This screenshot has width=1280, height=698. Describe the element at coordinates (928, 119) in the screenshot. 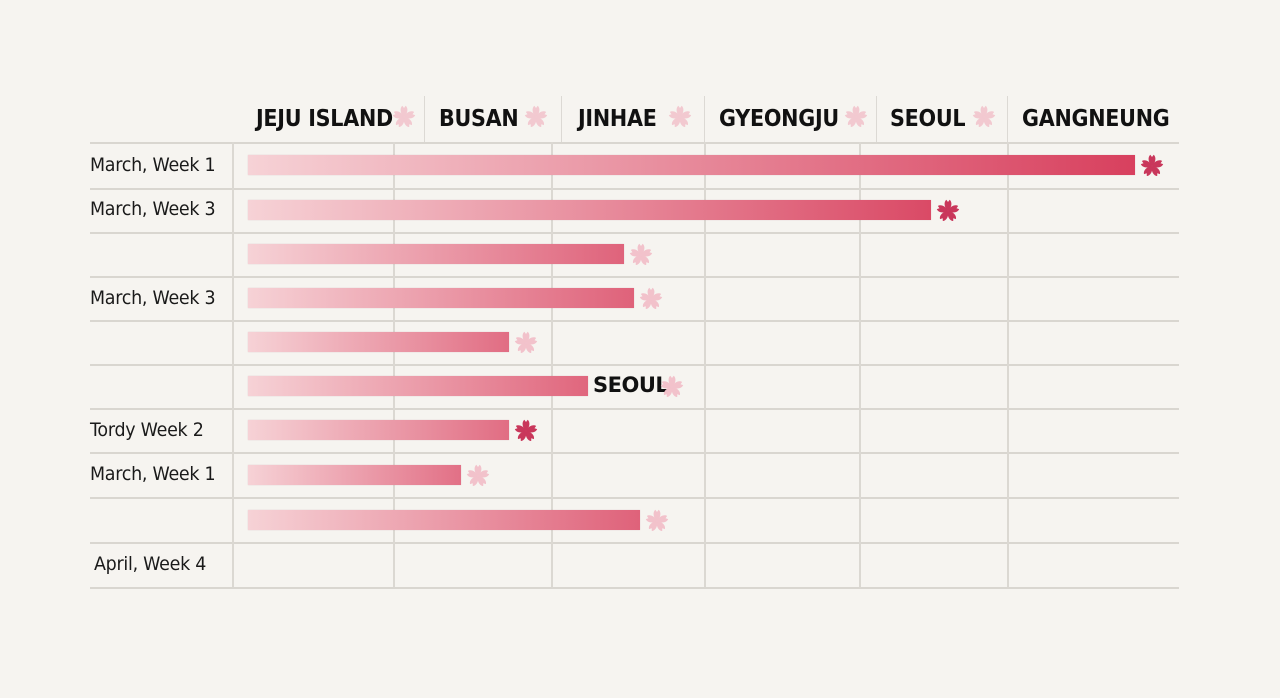

I see `header-seoul: SEOUL` at that location.